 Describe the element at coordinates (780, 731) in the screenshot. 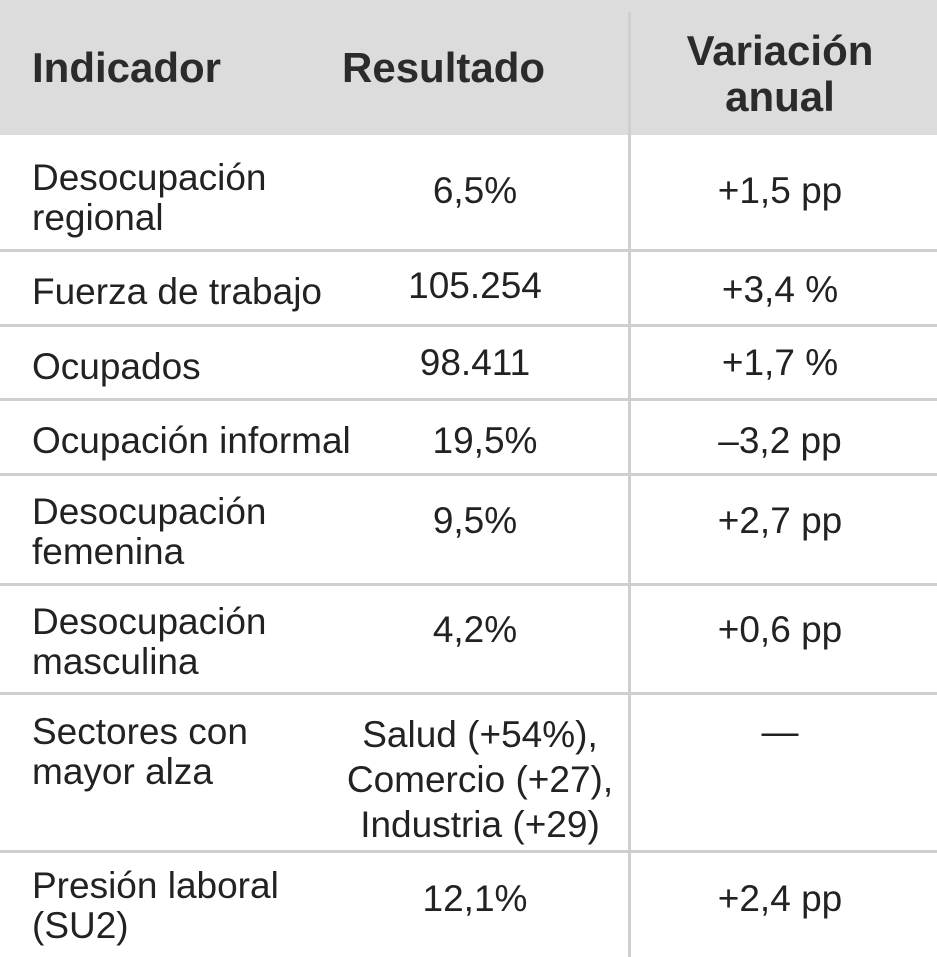

I see `cell-variacion: —` at that location.